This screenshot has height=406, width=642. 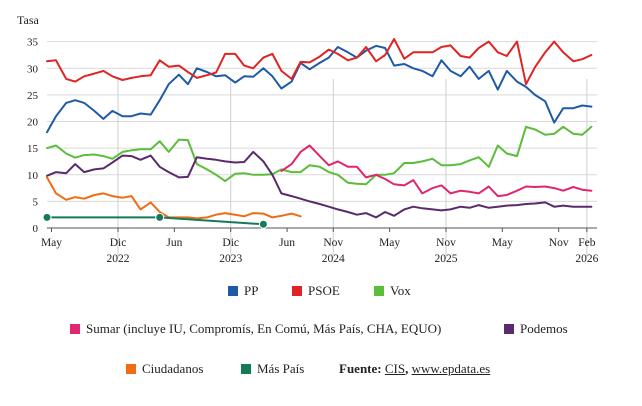 I want to click on source-label: Fuente:, so click(x=360, y=368).